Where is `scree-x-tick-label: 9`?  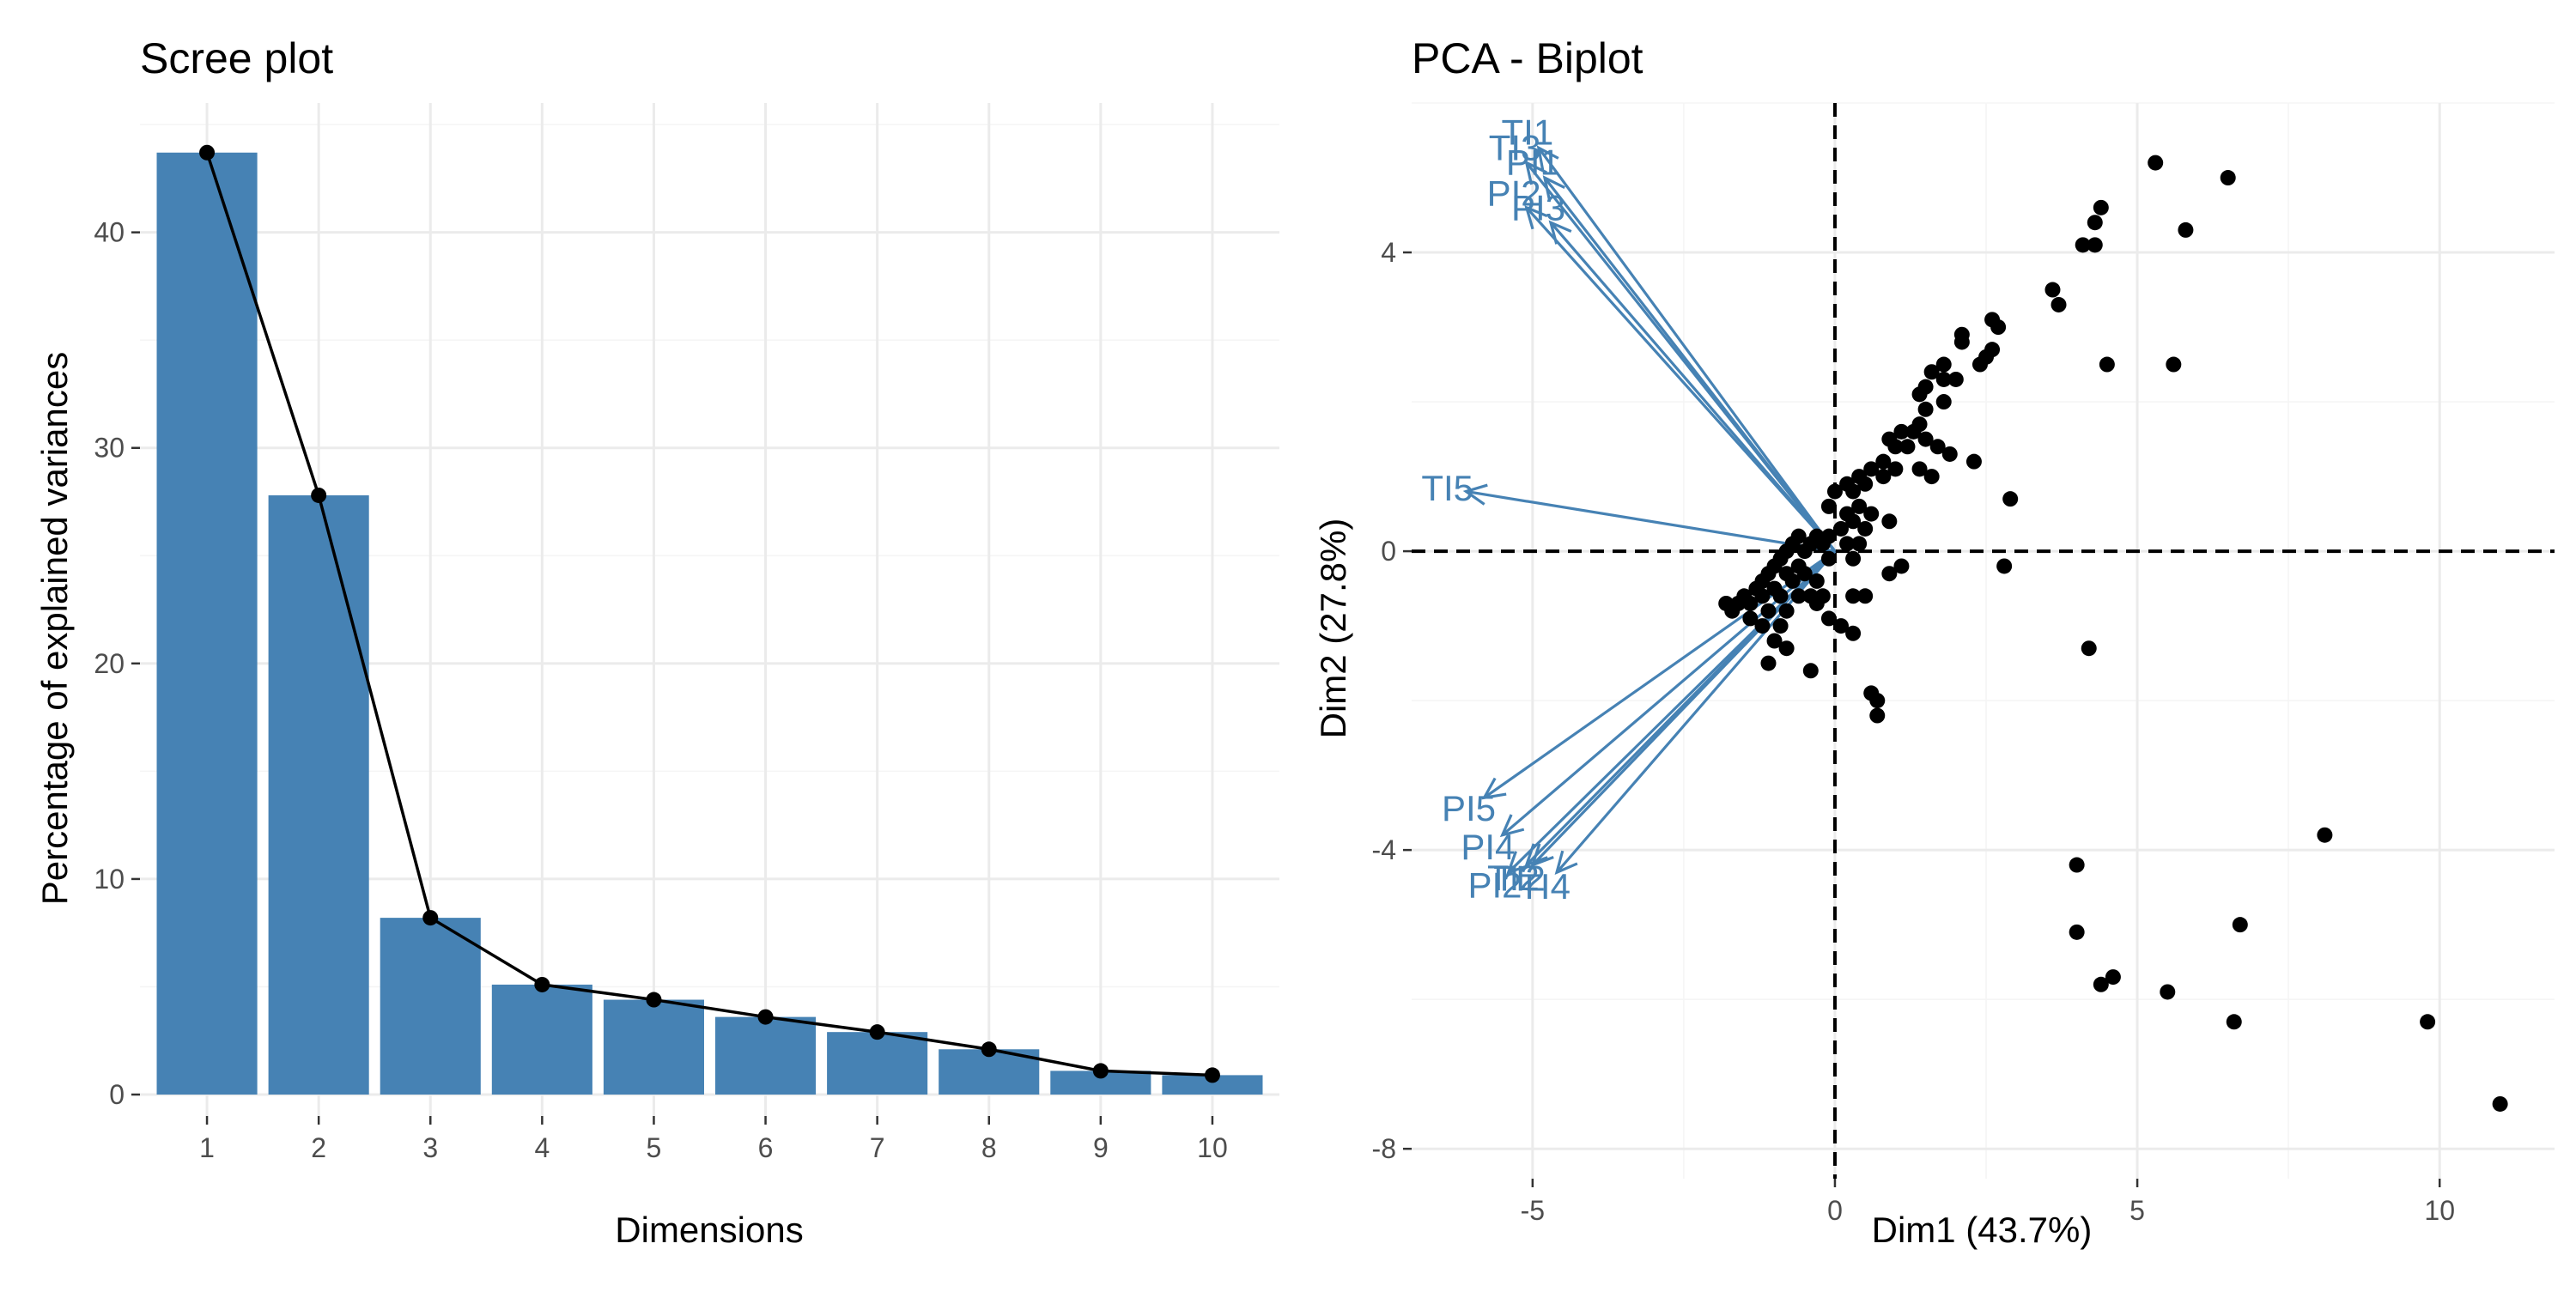
scree-x-tick-label: 9 is located at coordinates (1101, 1147).